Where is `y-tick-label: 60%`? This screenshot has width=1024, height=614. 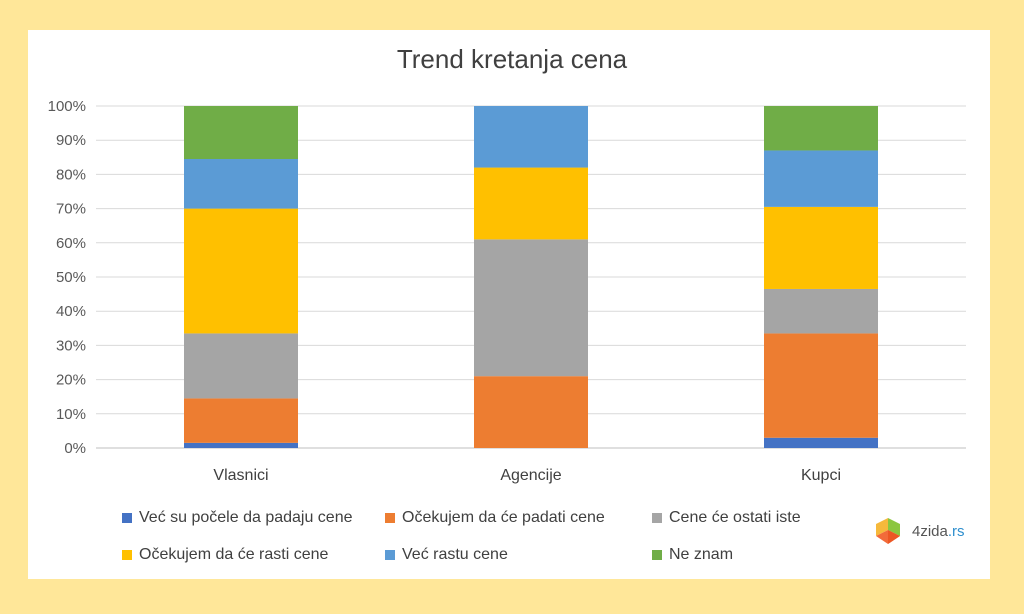 y-tick-label: 60% is located at coordinates (71, 243).